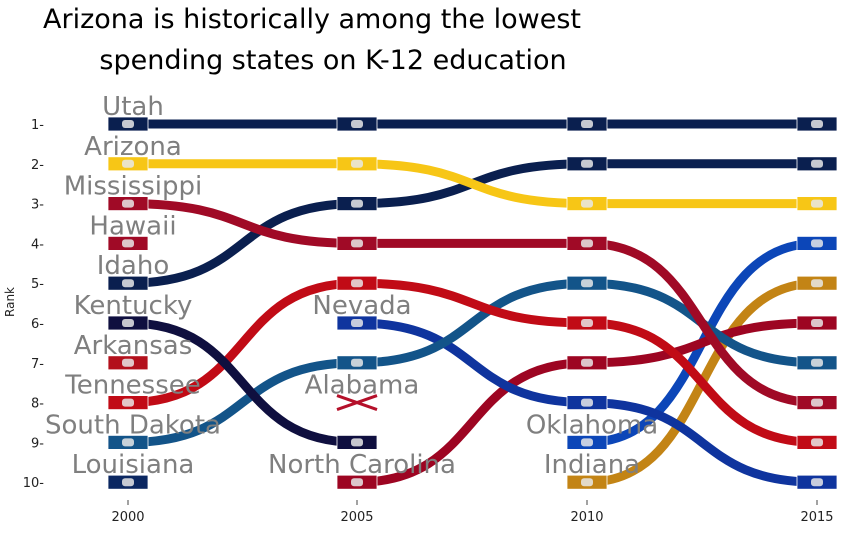 This screenshot has width=862, height=549. I want to click on x-tick-label: 2000, so click(127, 517).